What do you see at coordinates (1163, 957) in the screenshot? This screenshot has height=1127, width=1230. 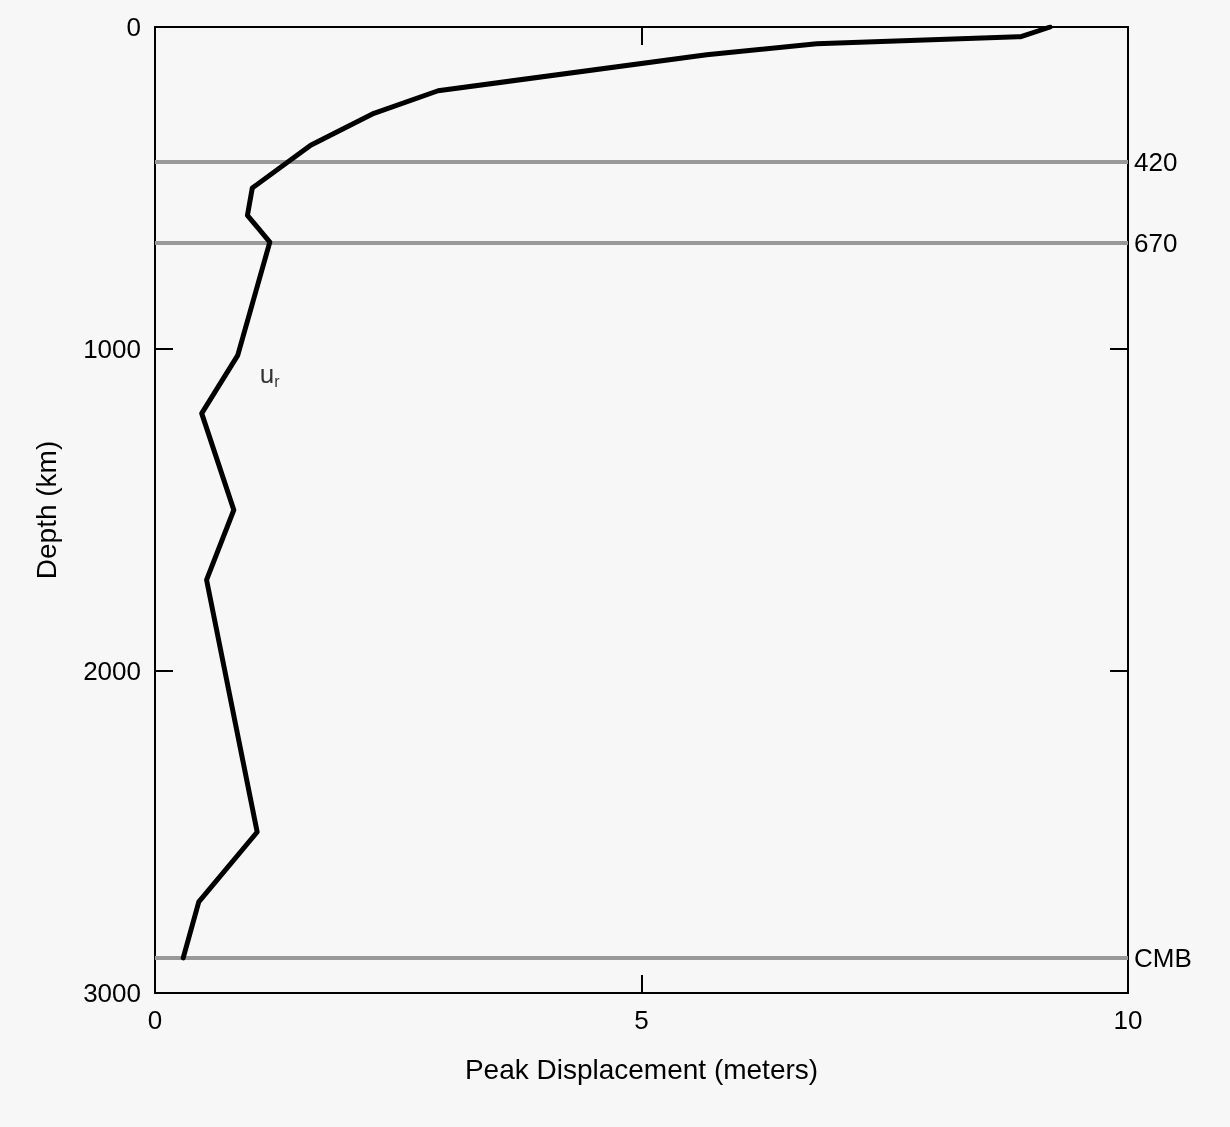 I see `ref-line-label: CMB` at bounding box center [1163, 957].